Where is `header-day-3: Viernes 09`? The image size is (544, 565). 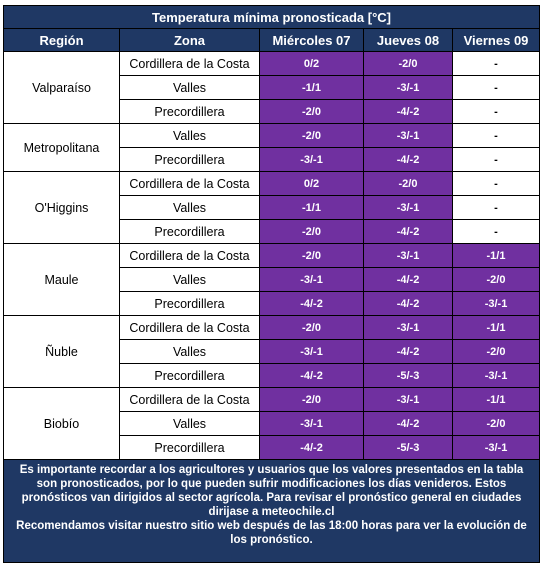 header-day-3: Viernes 09 is located at coordinates (496, 40).